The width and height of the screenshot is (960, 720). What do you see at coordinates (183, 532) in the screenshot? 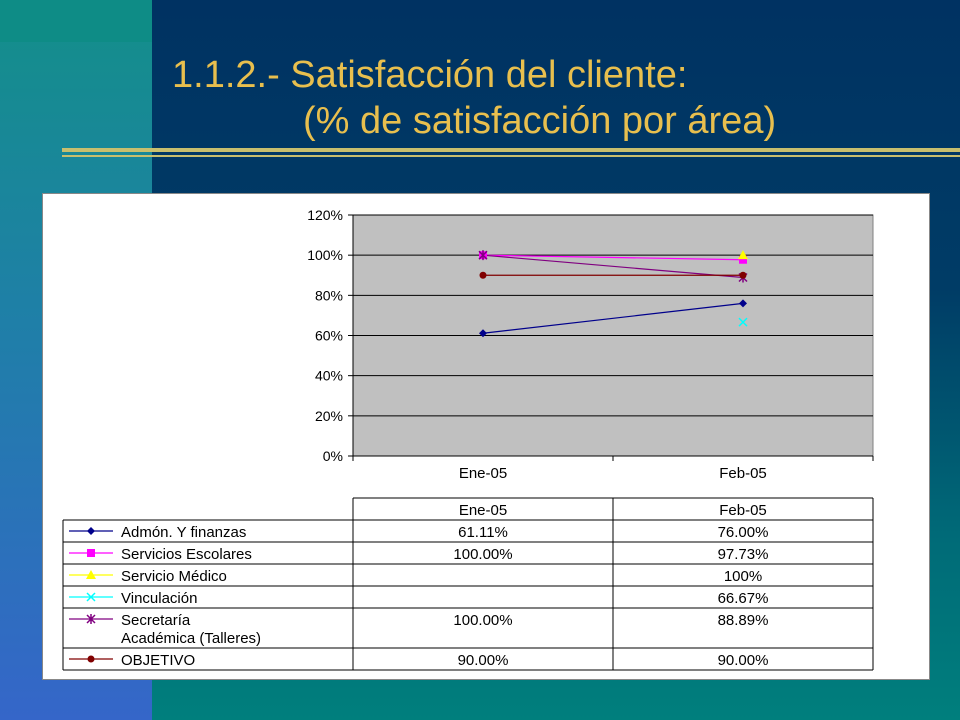
I see `legend-label: Admón. Y finanzas` at bounding box center [183, 532].